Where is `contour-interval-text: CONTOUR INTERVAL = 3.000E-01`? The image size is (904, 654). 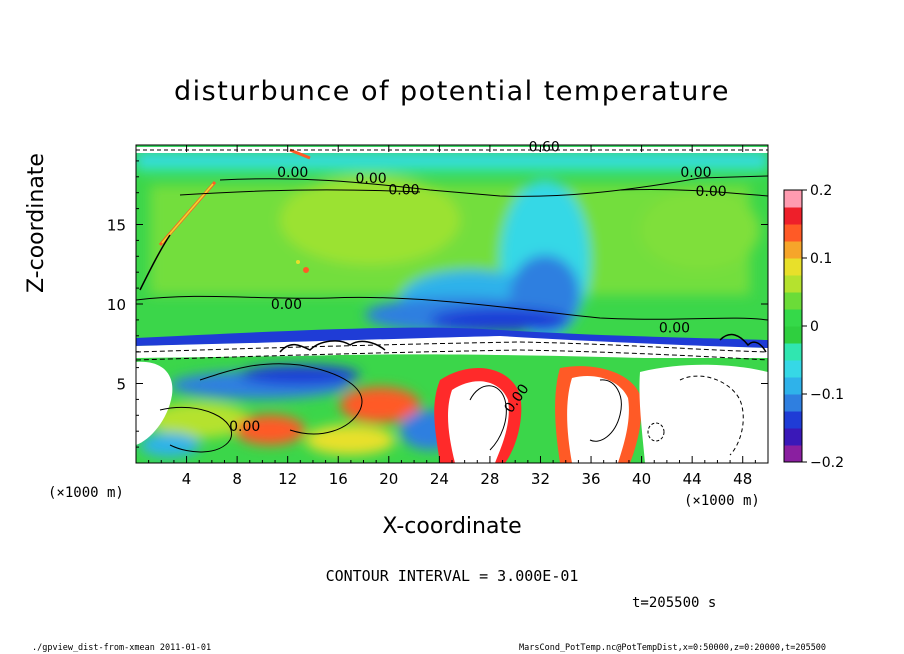
contour-interval-text: CONTOUR INTERVAL = 3.000E-01 is located at coordinates (452, 576).